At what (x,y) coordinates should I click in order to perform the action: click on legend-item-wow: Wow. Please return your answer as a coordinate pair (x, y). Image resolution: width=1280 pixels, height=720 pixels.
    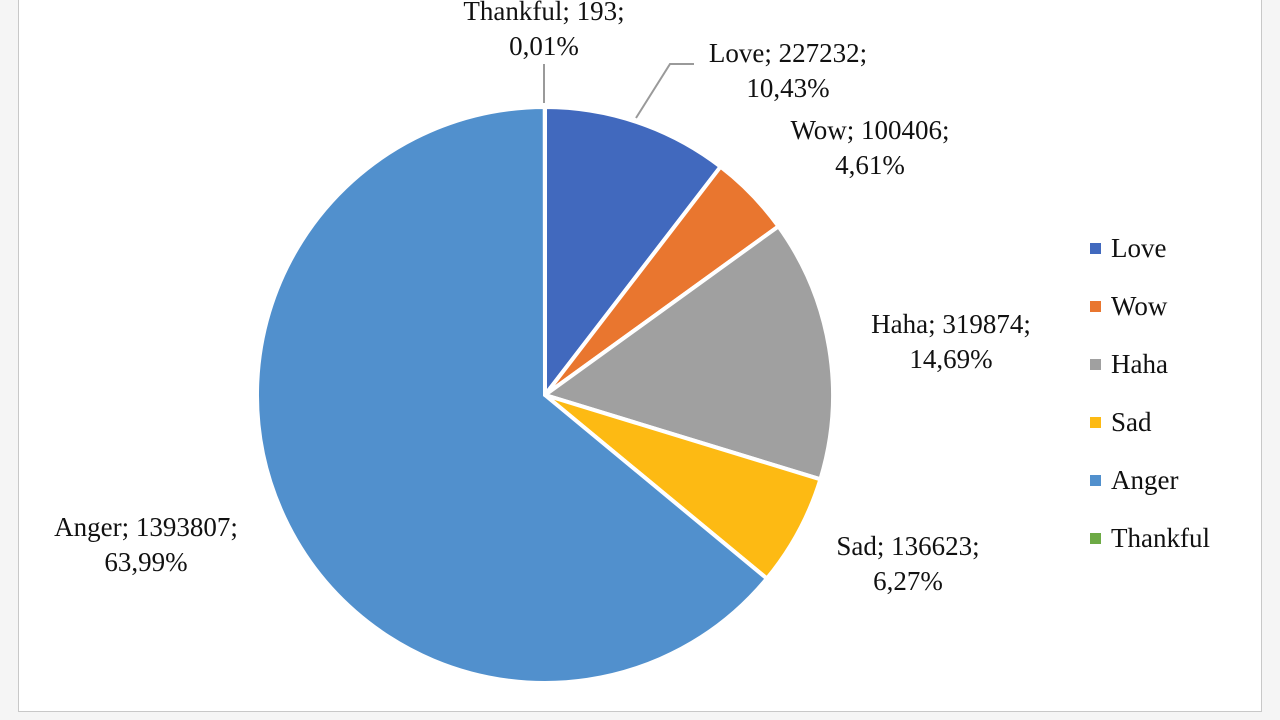
    Looking at the image, I should click on (1129, 306).